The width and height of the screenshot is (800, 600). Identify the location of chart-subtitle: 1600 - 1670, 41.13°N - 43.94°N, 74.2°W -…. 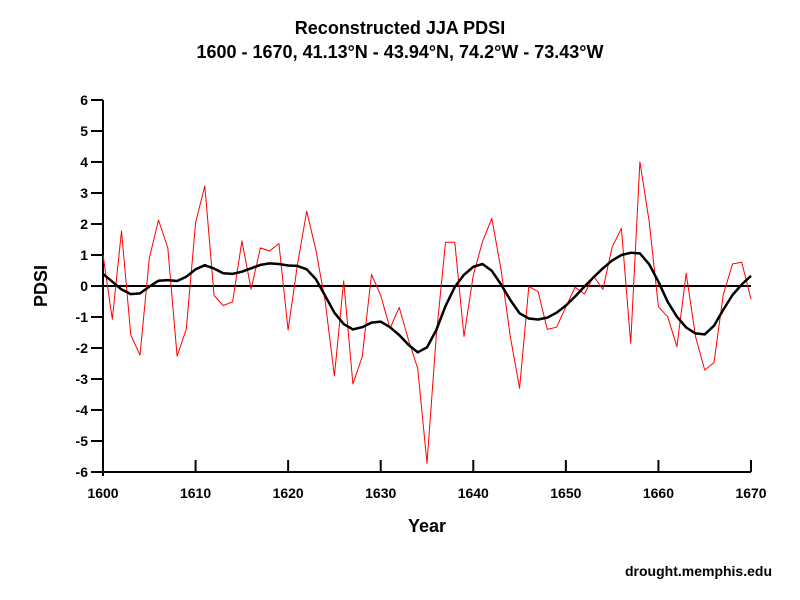
(399, 52).